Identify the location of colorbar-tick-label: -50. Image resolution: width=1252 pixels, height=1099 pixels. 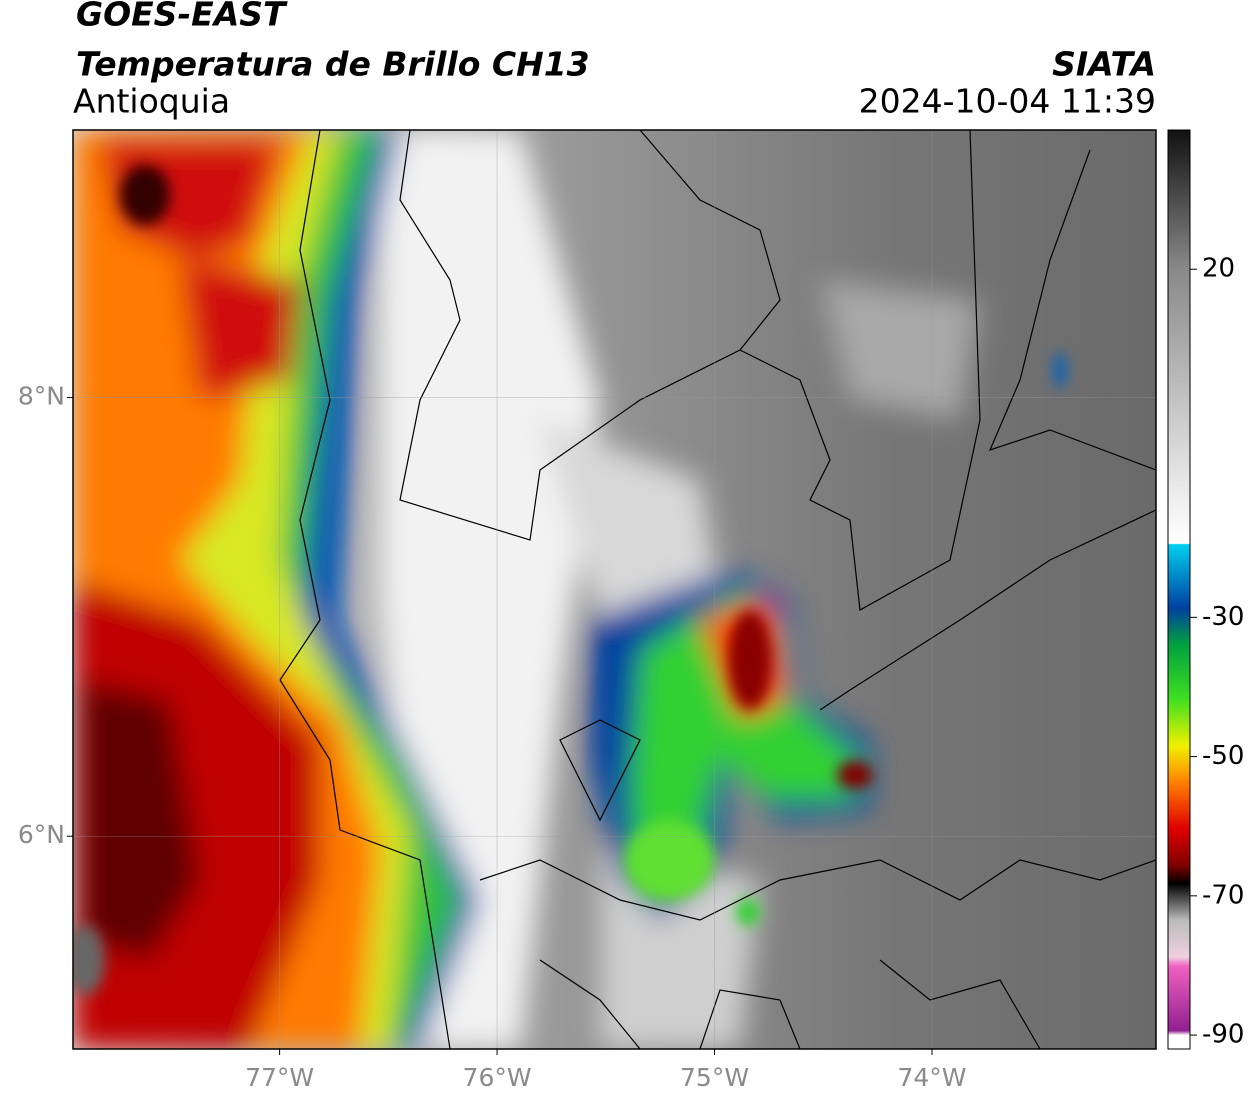
(1223, 756).